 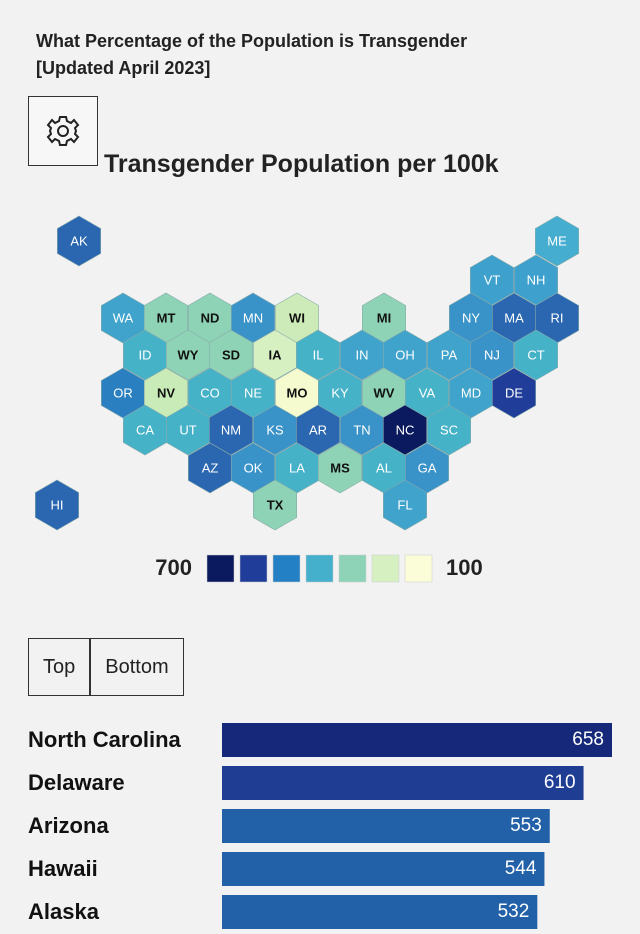 I want to click on state-label: MO, so click(x=297, y=392).